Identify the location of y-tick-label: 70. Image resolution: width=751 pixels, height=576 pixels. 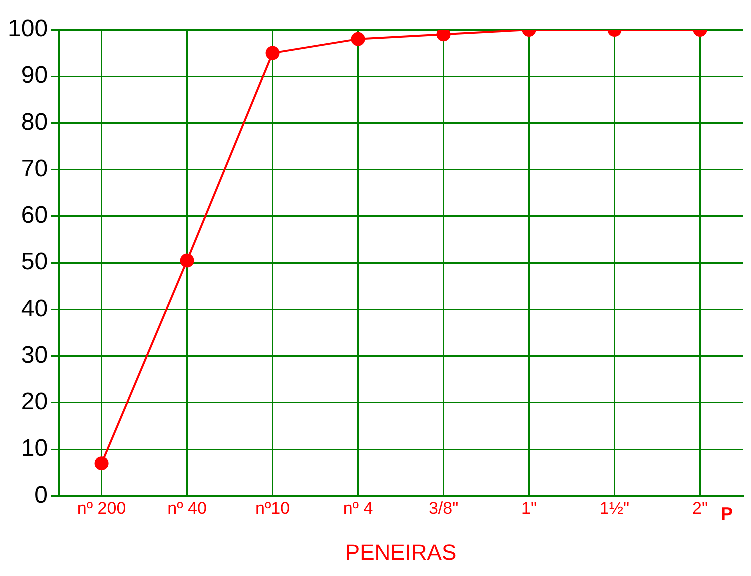
(34, 168).